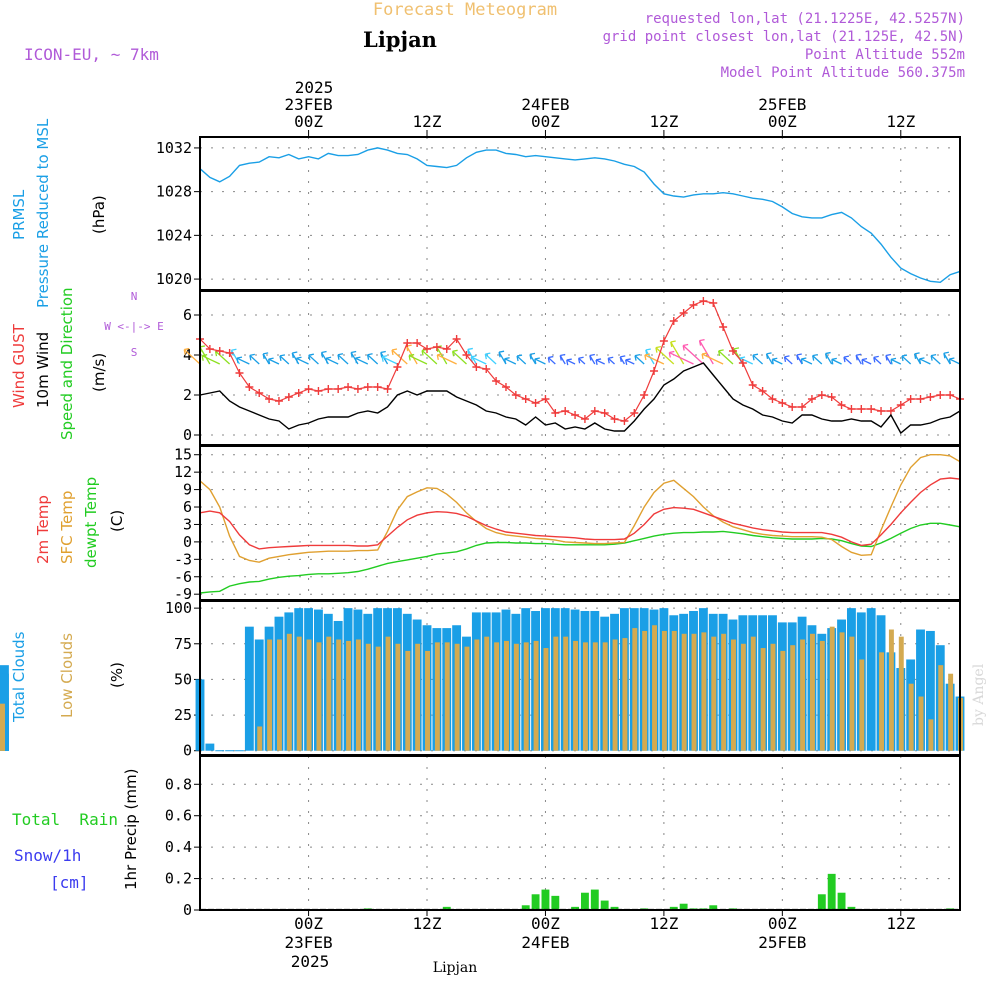 The height and width of the screenshot is (1000, 1000). I want to click on cloud-unit: (%), so click(117, 675).